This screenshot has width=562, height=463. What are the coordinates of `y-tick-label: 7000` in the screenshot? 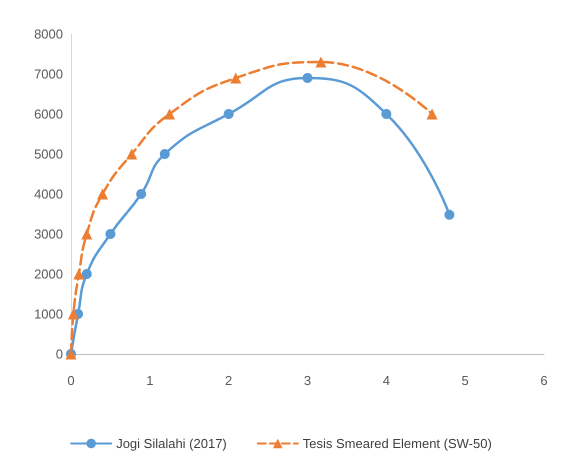 It's located at (48, 74).